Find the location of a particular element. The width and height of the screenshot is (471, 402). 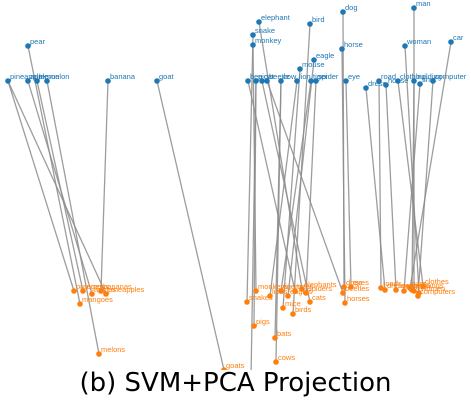

label-mangoes: mangoes is located at coordinates (97, 299).